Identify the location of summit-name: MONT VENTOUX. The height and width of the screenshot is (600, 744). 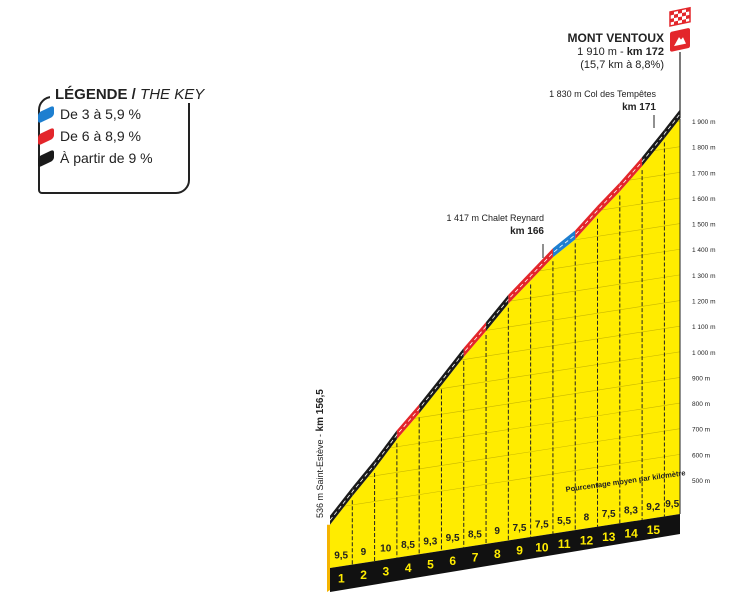
(616, 38).